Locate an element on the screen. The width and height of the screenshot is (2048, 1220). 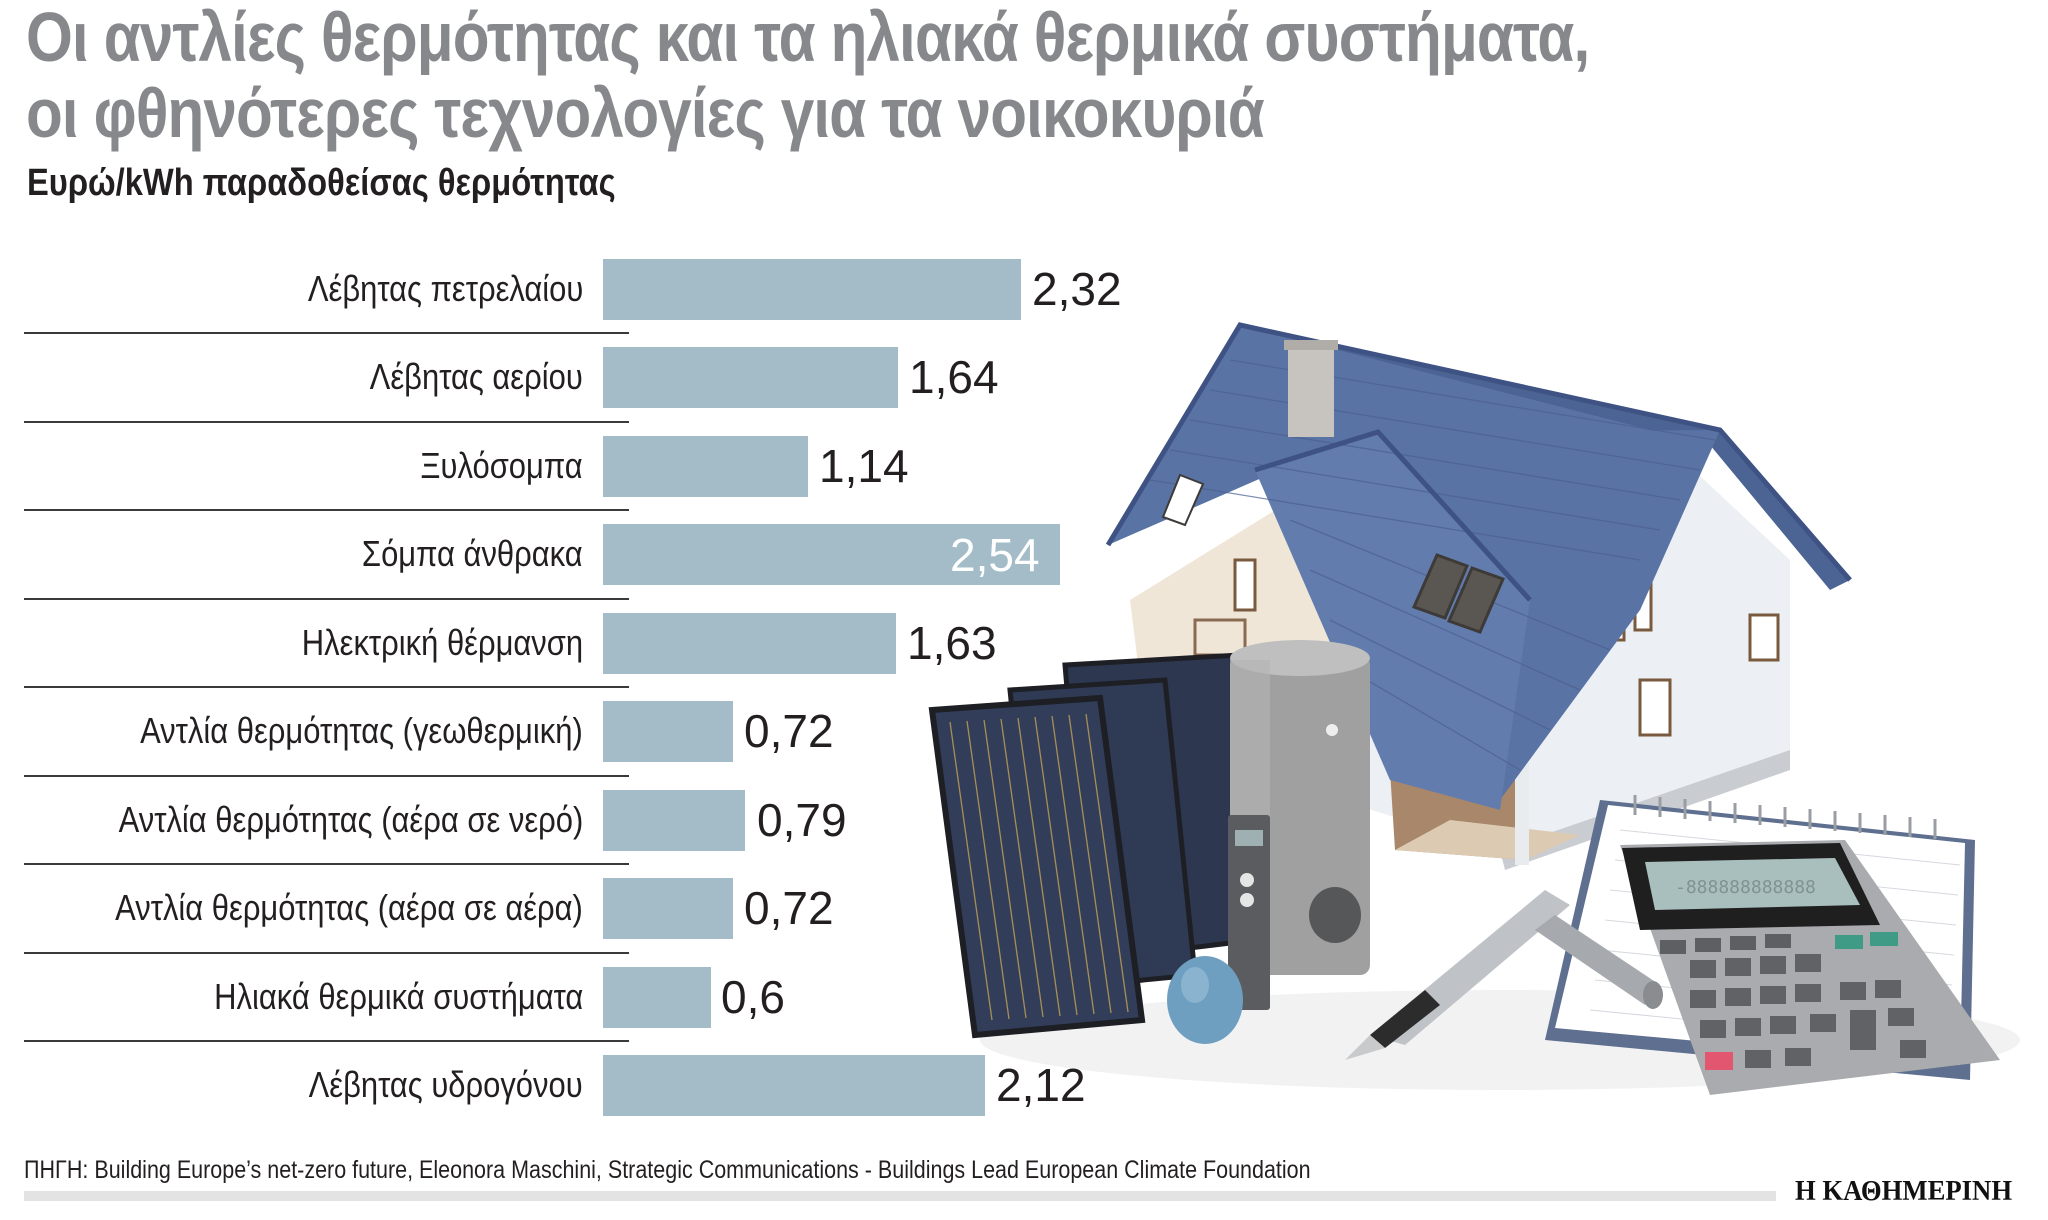
value-label: 1,64 is located at coordinates (954, 377).